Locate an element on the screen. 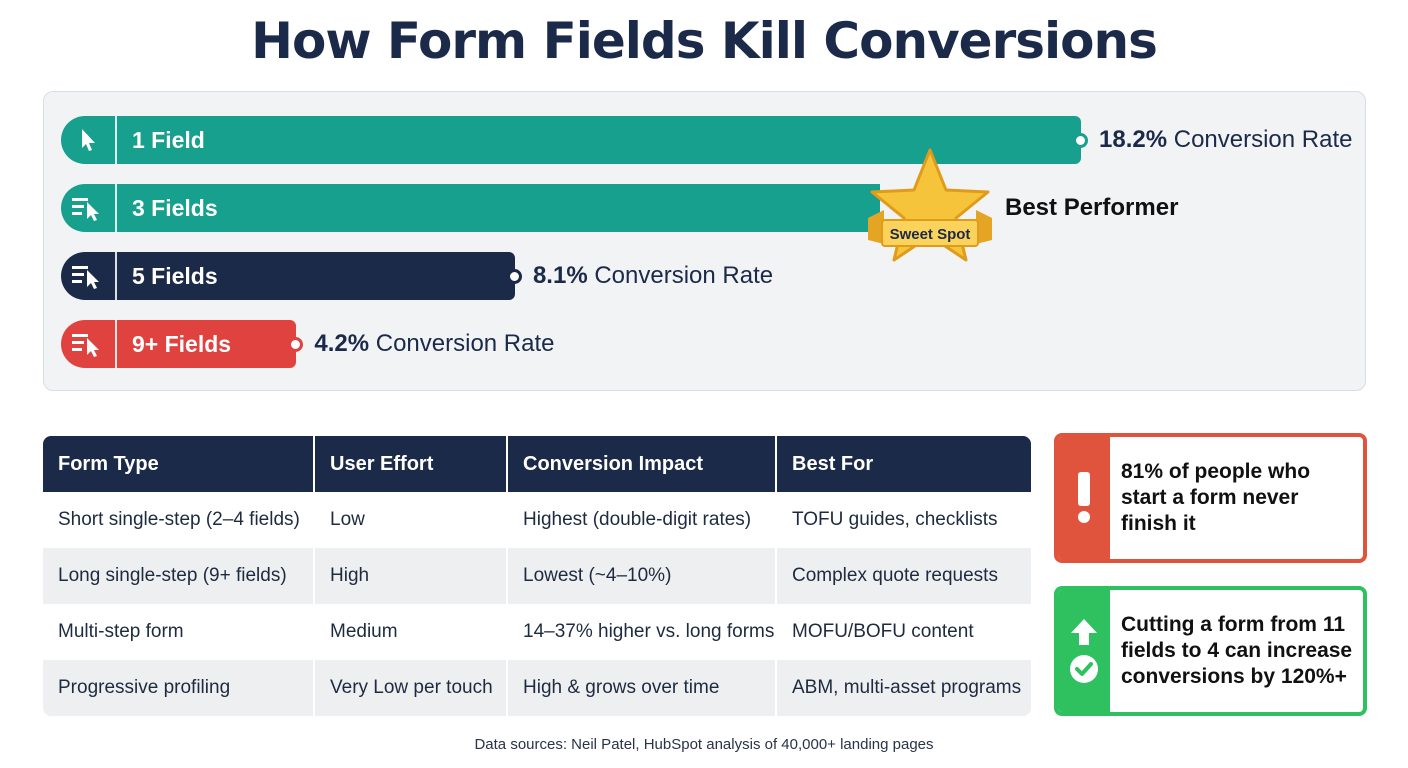  bar-1-field: 1 Field is located at coordinates (574, 140).